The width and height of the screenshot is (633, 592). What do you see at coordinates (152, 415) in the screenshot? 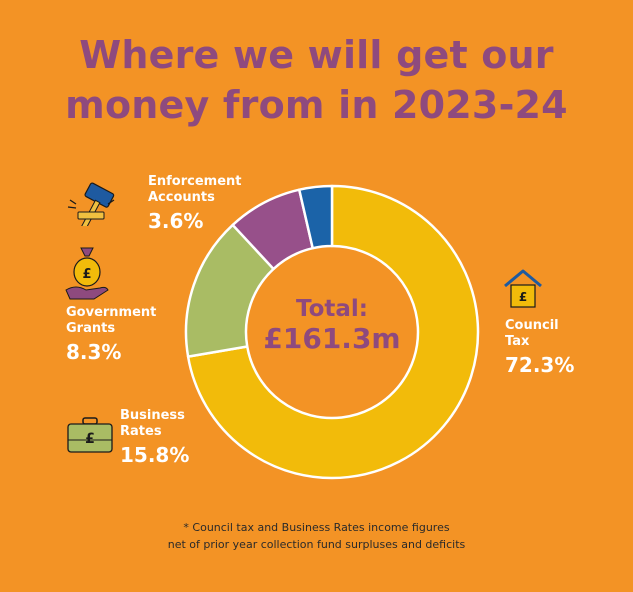
I see `label-business-line1: Business` at bounding box center [152, 415].